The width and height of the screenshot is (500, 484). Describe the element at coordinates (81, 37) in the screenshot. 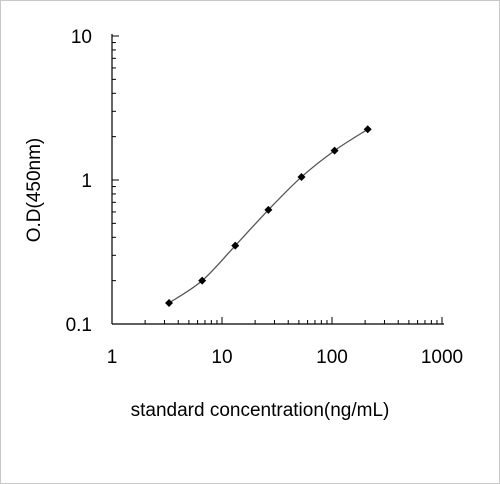

I see `y-tick-label: 10` at that location.